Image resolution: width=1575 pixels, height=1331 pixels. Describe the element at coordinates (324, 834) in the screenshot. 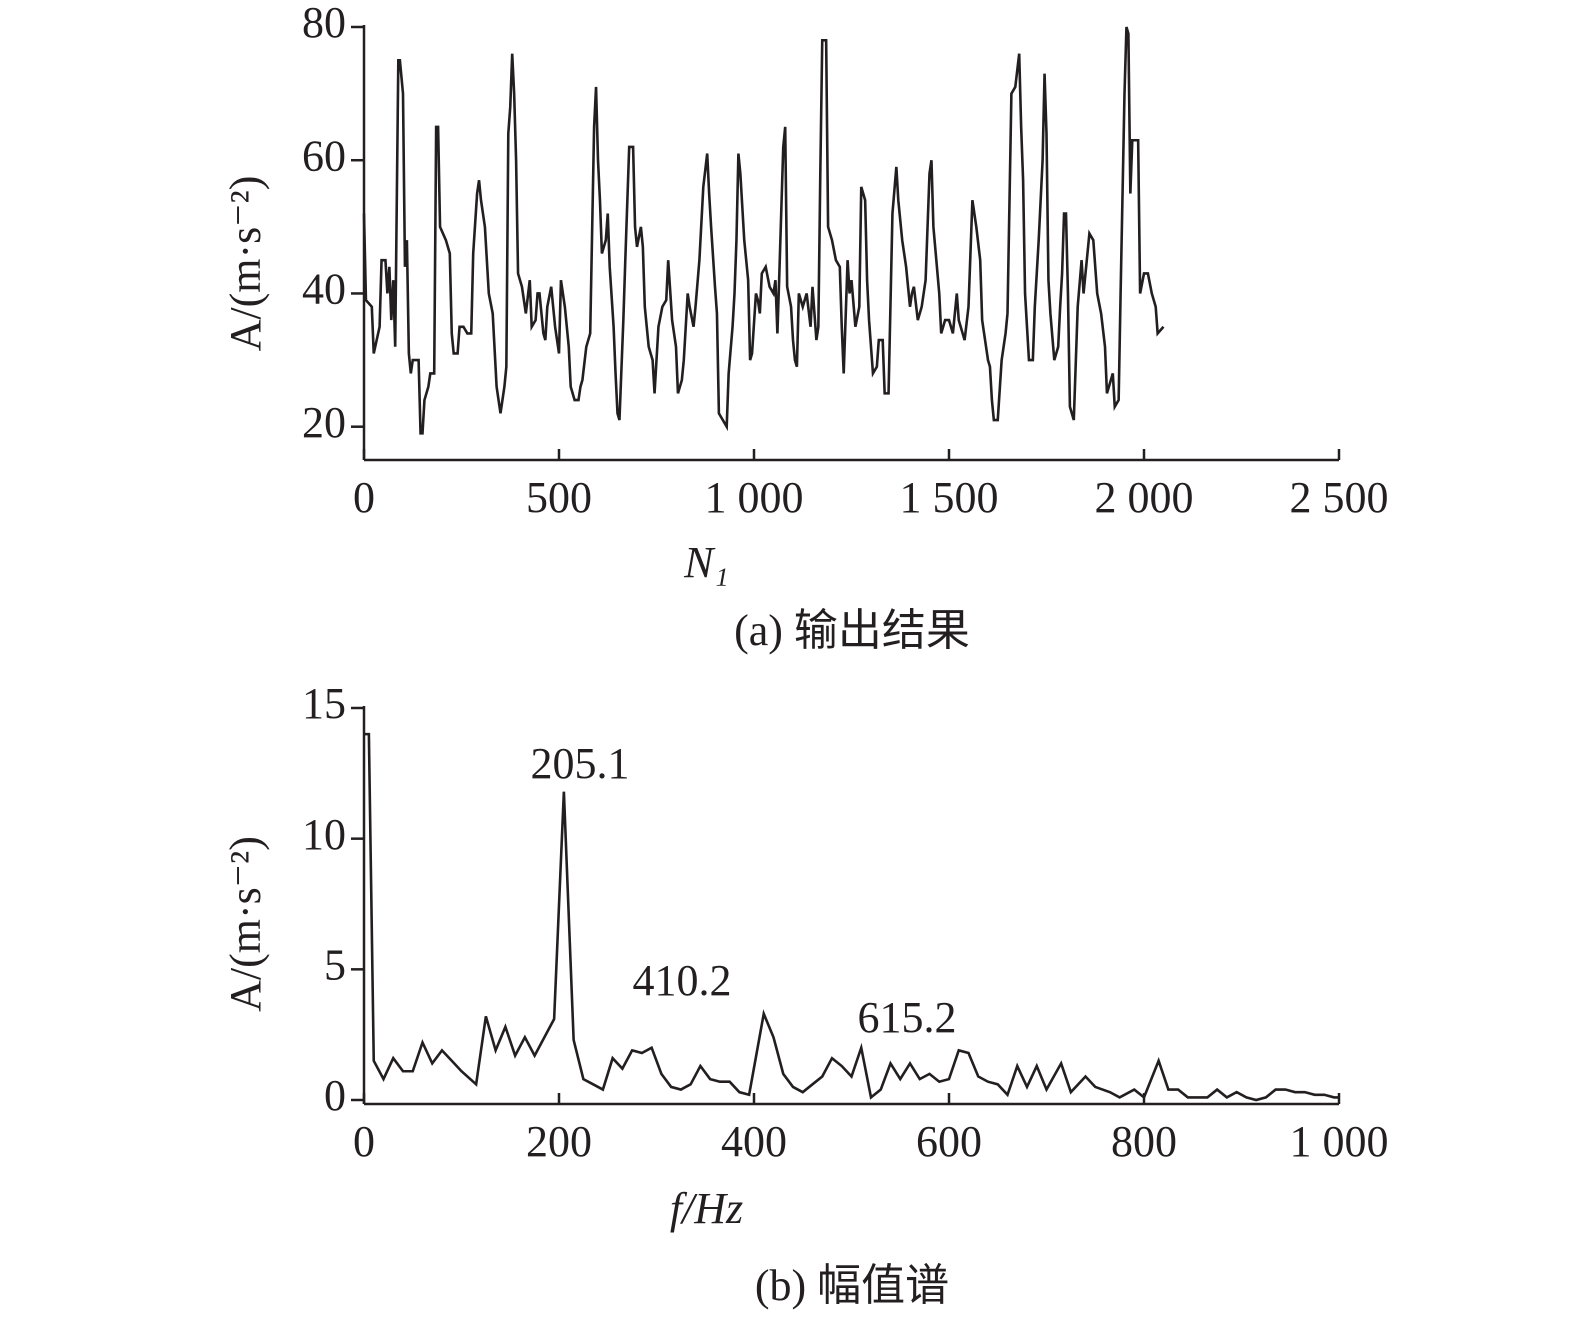

I see `y-tick-label: 10` at that location.